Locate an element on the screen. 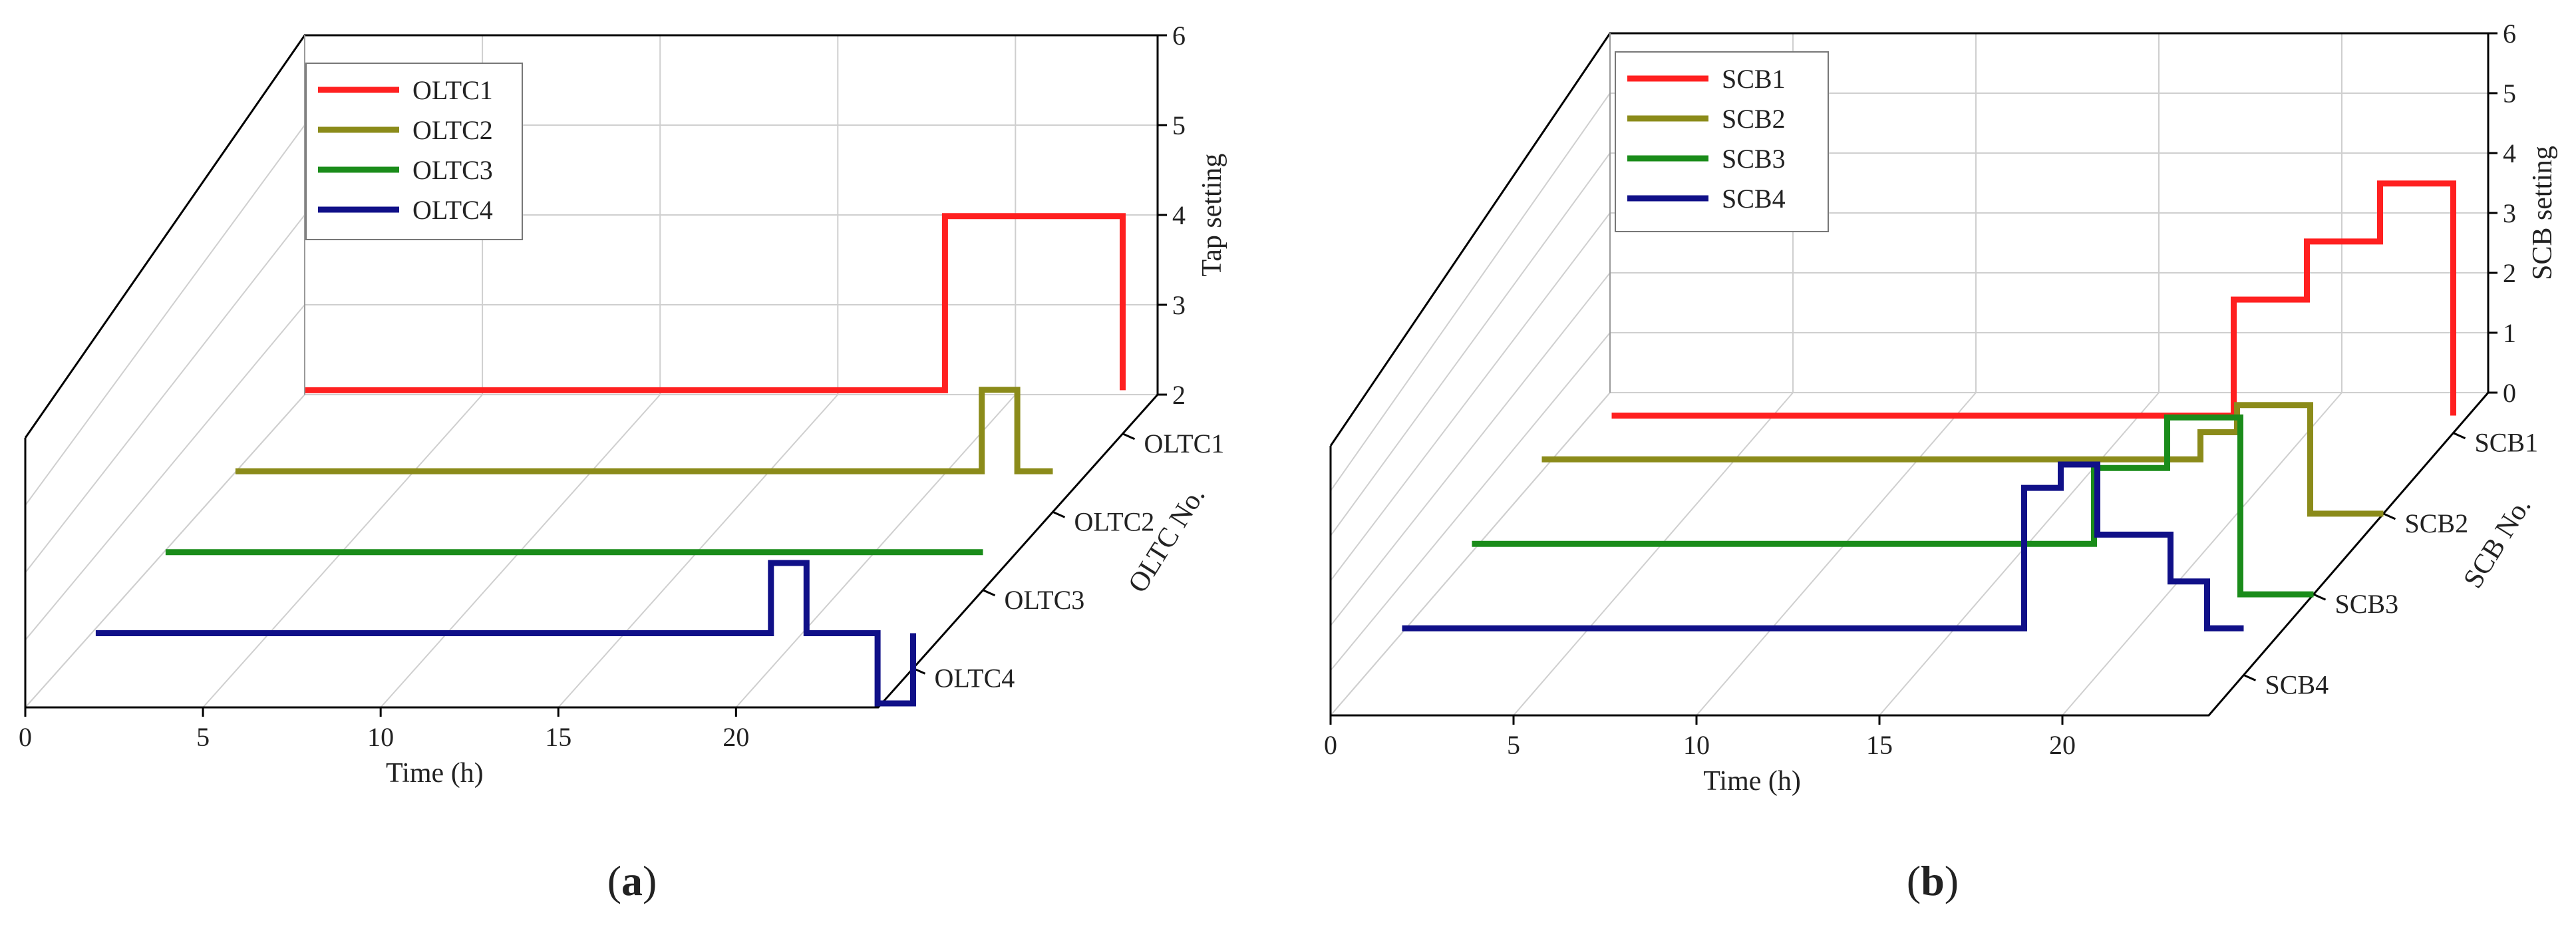 Image resolution: width=2576 pixels, height=931 pixels. series-line-scb3 is located at coordinates (1893, 506).